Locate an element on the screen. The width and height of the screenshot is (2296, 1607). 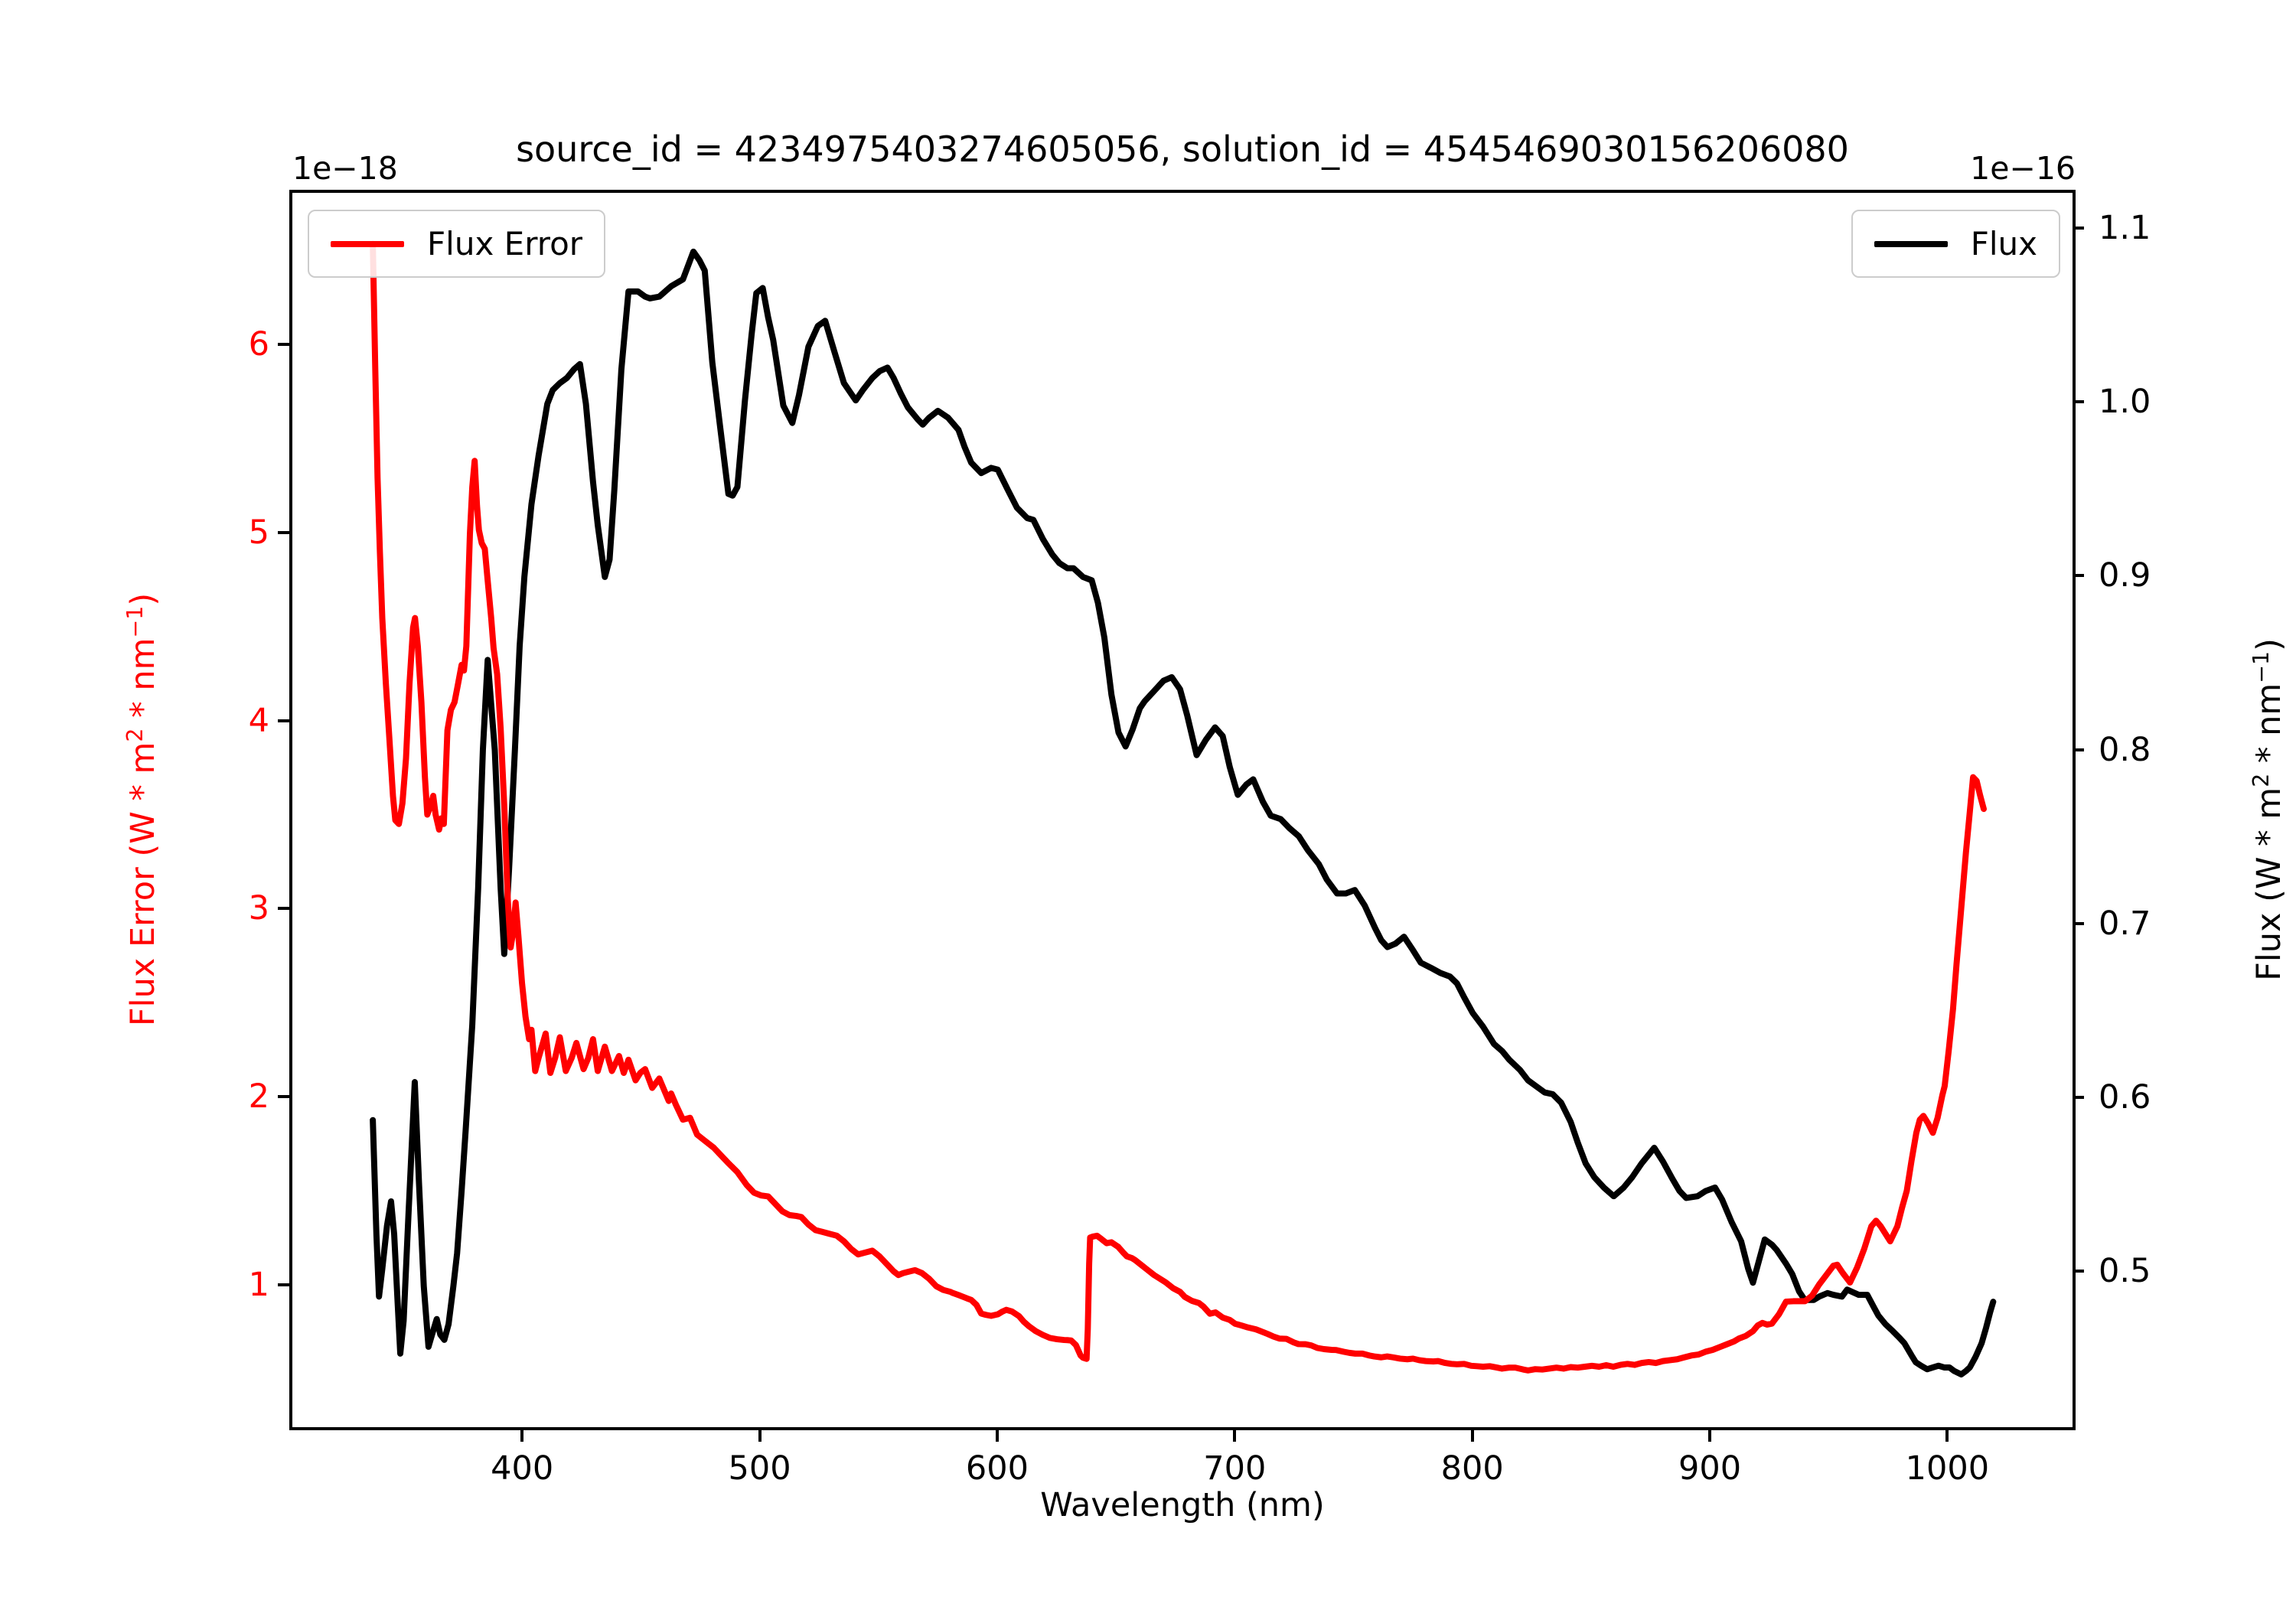
left-axis-label-text-mid: * nm is located at coordinates (143, 683).